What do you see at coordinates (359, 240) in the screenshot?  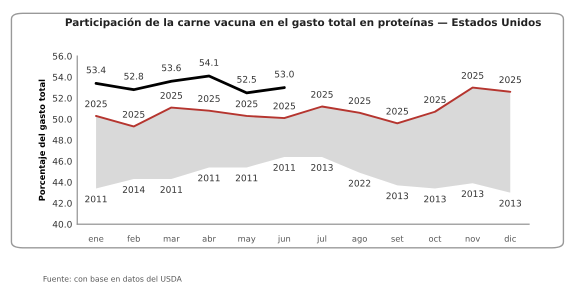 I see `x-tick-label: ago` at bounding box center [359, 240].